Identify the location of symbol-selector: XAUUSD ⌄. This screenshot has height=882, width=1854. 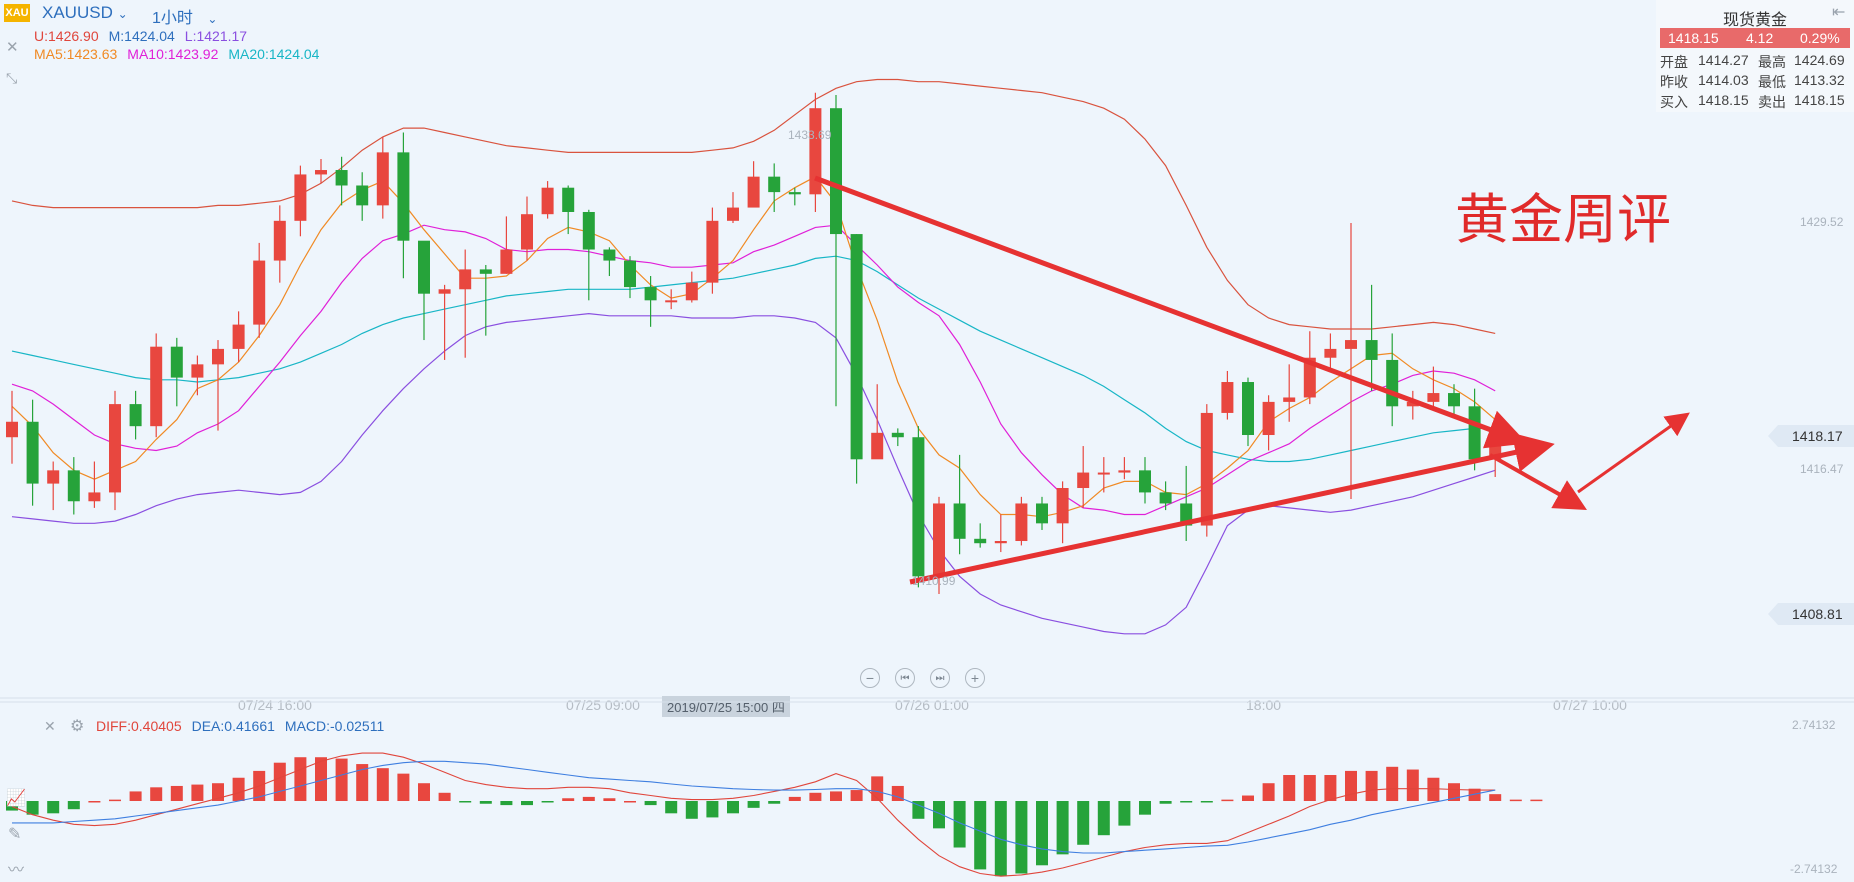
(85, 13).